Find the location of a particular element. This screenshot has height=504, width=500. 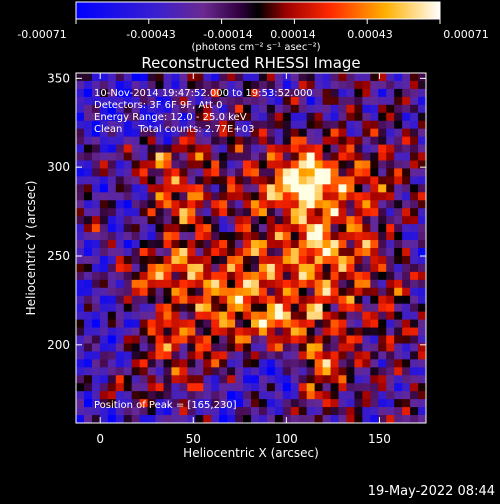

y-tick-label-1: 250 is located at coordinates (58, 256).